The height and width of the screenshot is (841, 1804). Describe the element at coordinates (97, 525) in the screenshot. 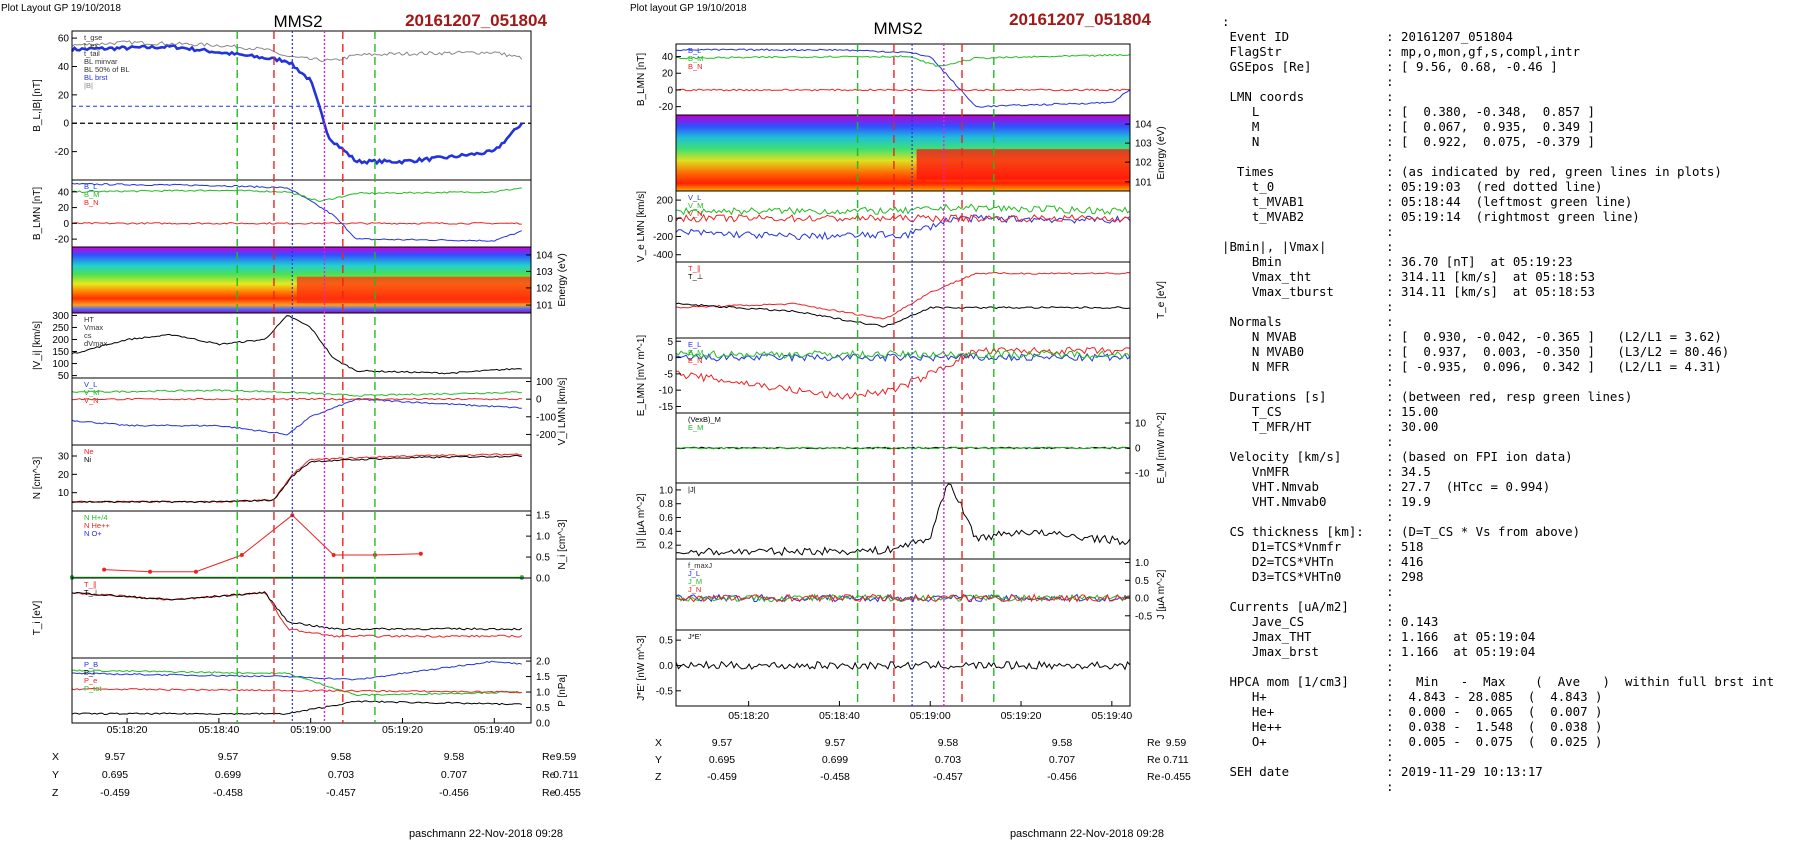

I see `left-legend-entry: N He++` at that location.